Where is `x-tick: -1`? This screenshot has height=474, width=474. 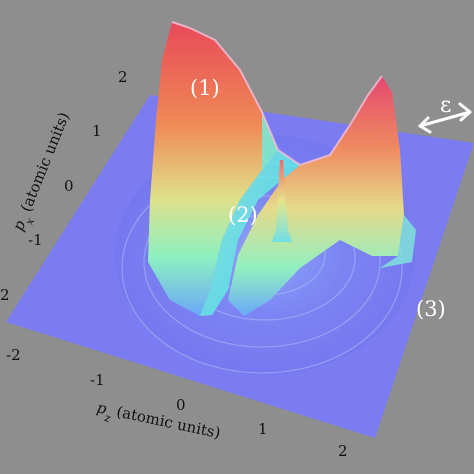 x-tick: -1 is located at coordinates (97, 380).